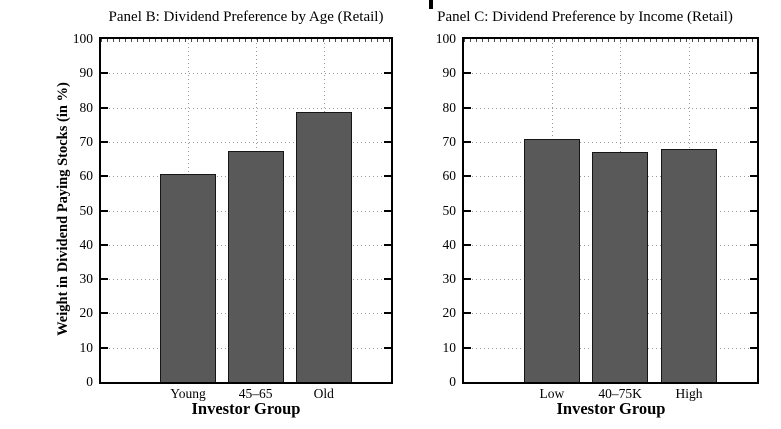 The height and width of the screenshot is (429, 781). Describe the element at coordinates (689, 393) in the screenshot. I see `x-tick-label: High` at that location.